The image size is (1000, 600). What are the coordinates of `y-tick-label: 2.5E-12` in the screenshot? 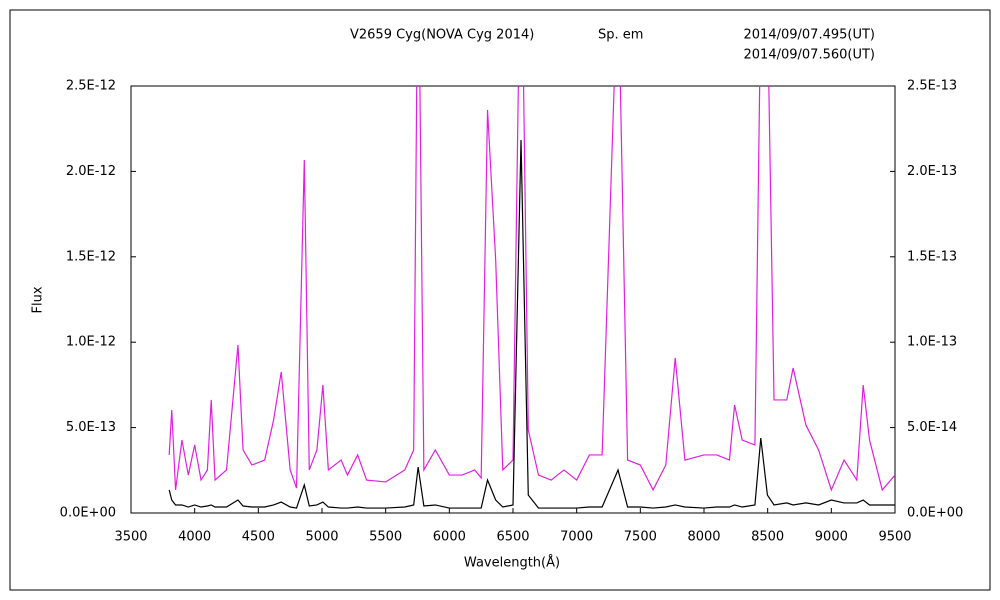 It's located at (91, 86).